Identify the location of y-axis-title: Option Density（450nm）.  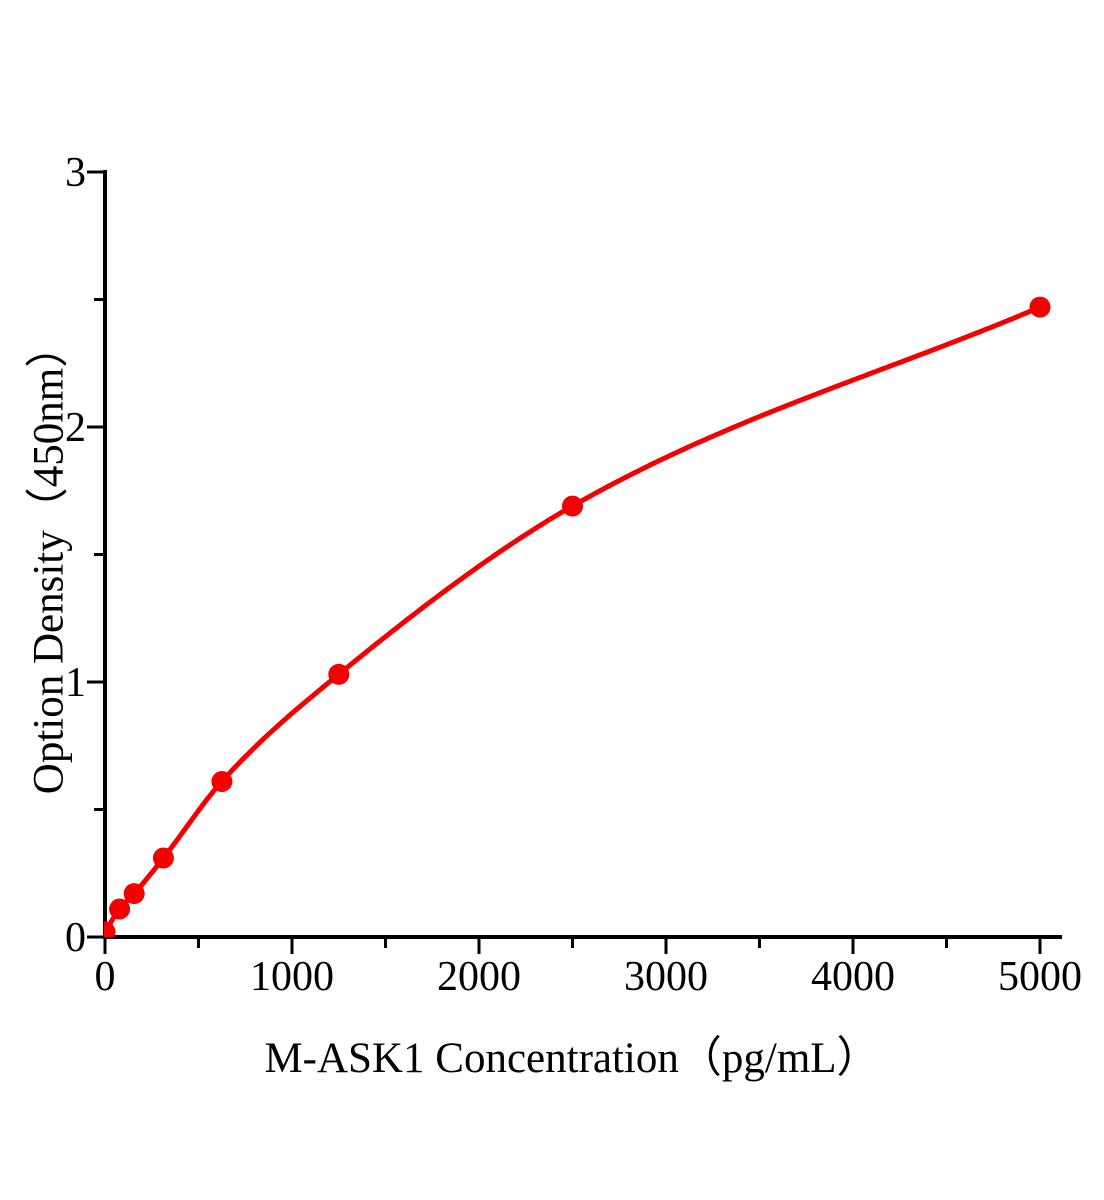
(49, 559).